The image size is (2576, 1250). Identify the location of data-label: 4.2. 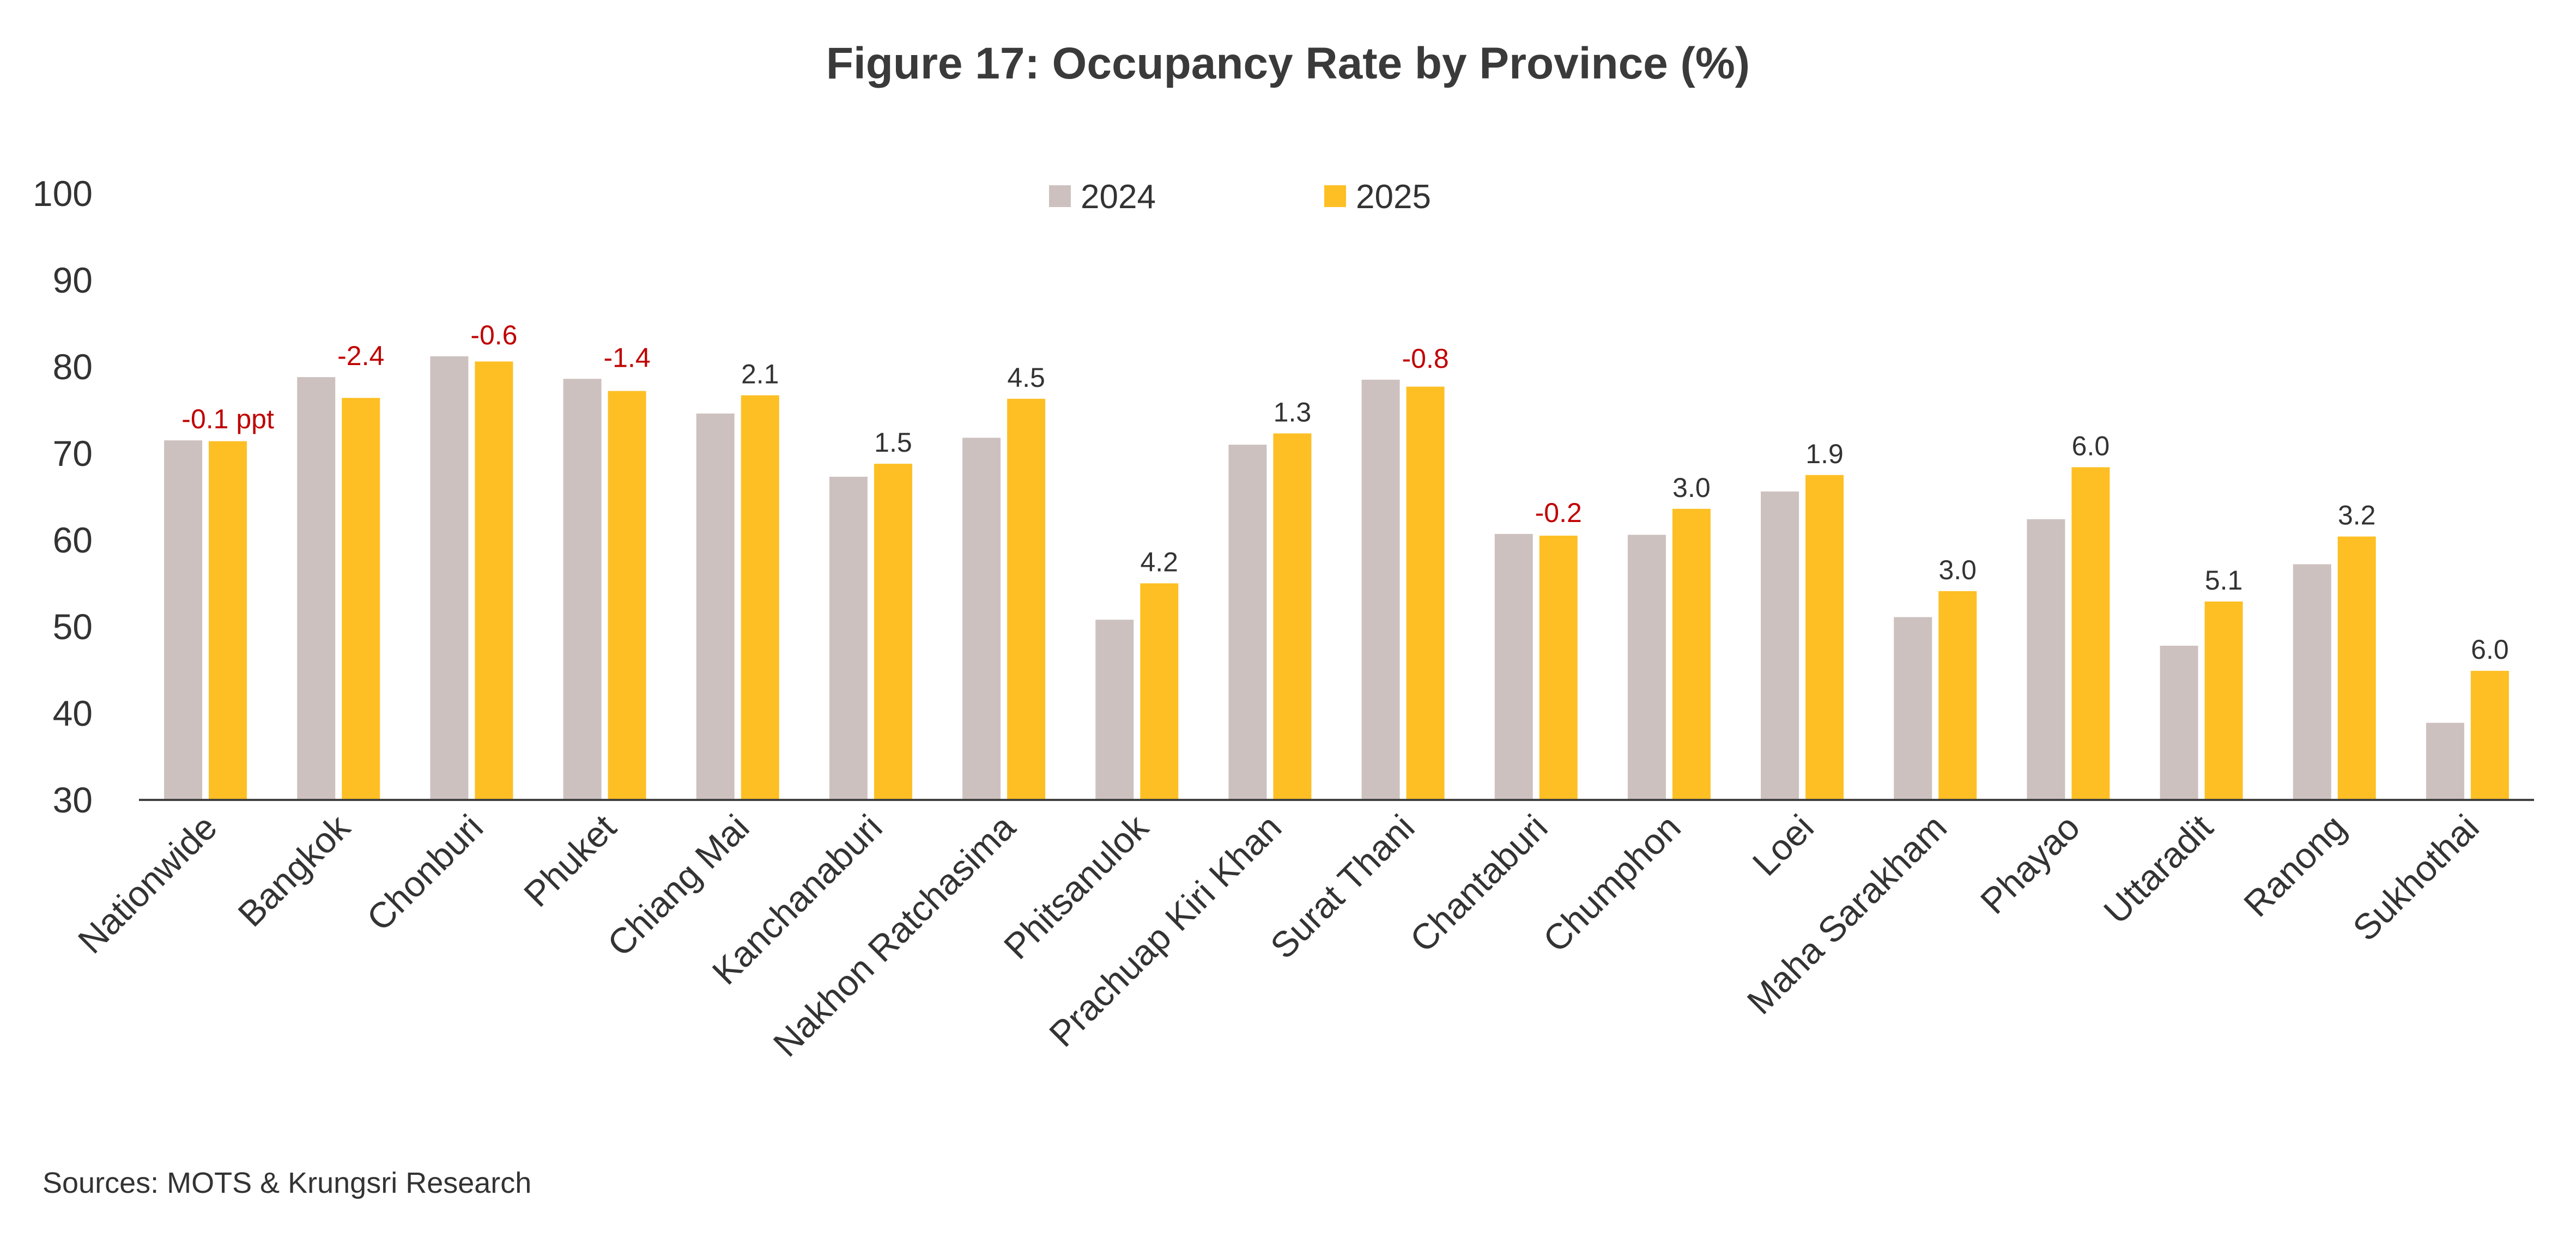
(1159, 562).